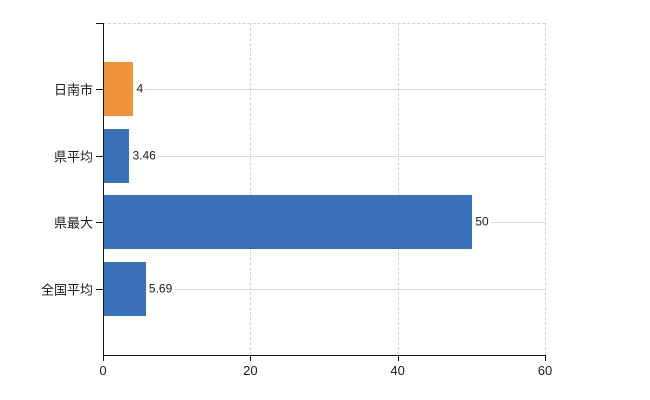 The height and width of the screenshot is (400, 650). What do you see at coordinates (103, 189) in the screenshot?
I see `y-axis-line` at bounding box center [103, 189].